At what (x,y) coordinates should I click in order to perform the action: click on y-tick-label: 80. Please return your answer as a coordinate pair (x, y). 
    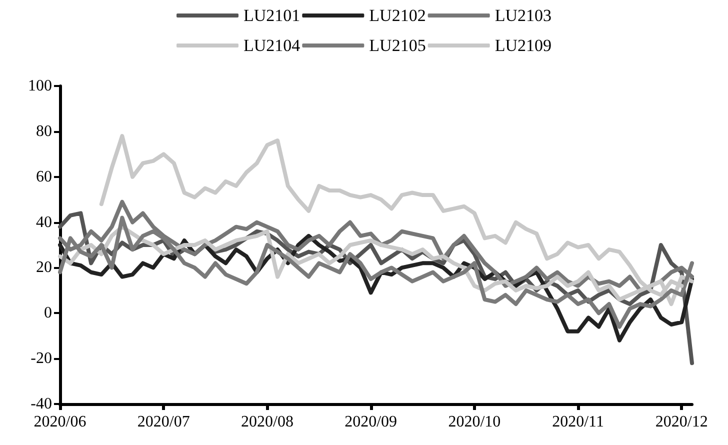
    Looking at the image, I should click on (44, 131).